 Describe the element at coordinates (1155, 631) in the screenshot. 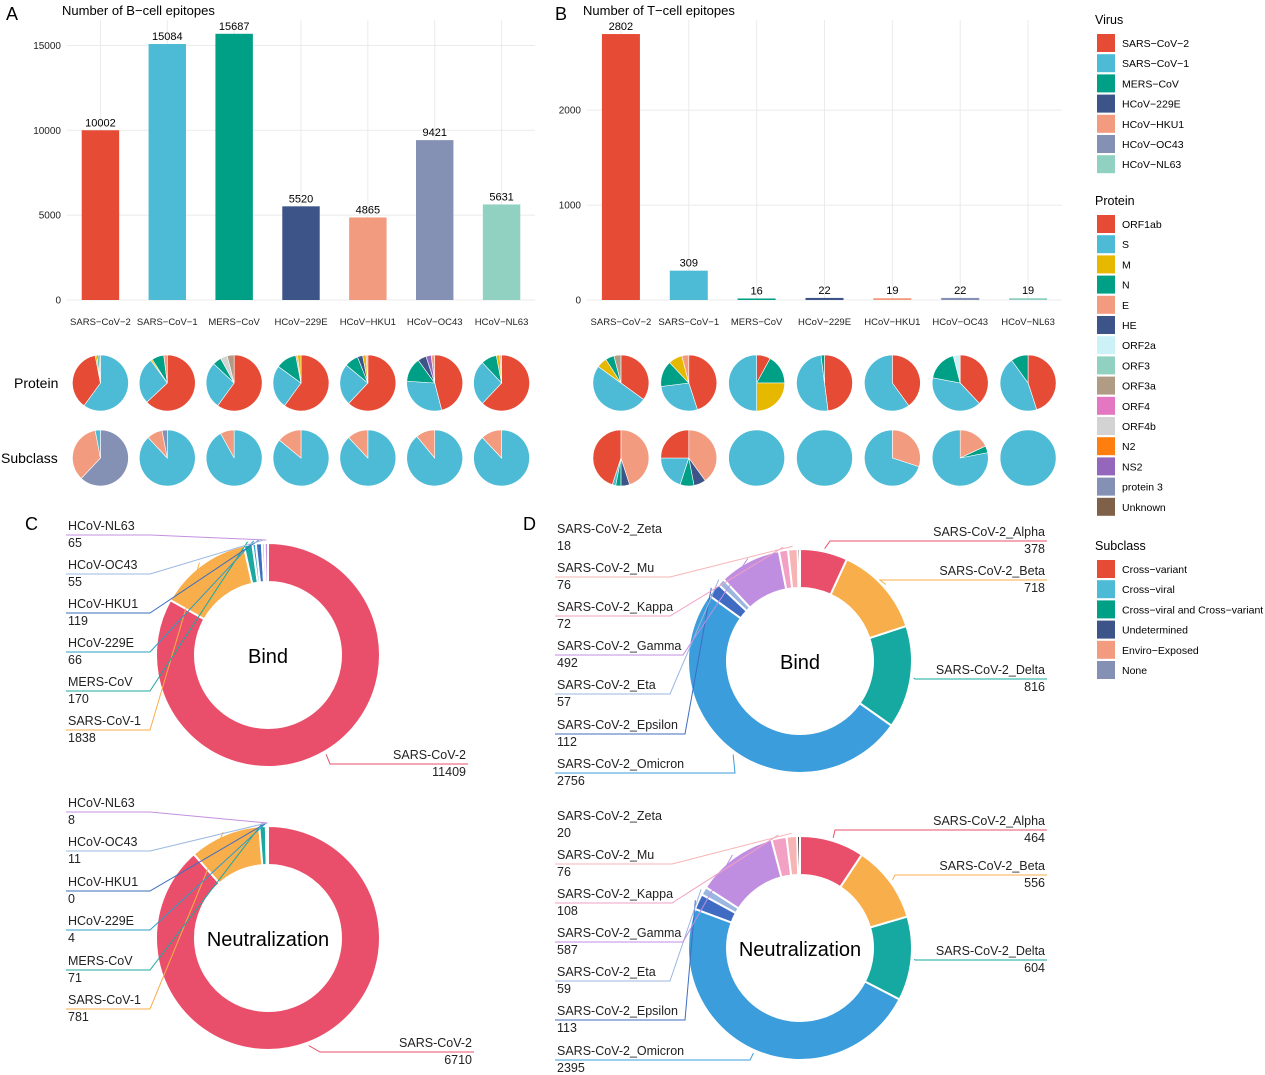

I see `legend-subclass-label-undetermined: Undetermined` at that location.